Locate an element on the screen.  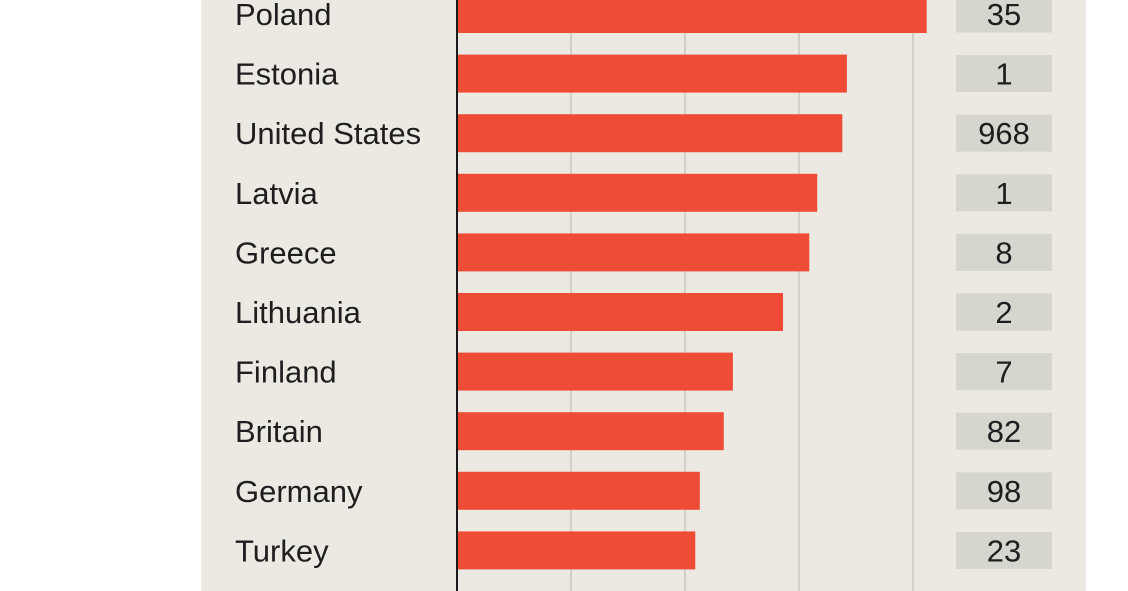
country-label: Lithuania is located at coordinates (298, 312).